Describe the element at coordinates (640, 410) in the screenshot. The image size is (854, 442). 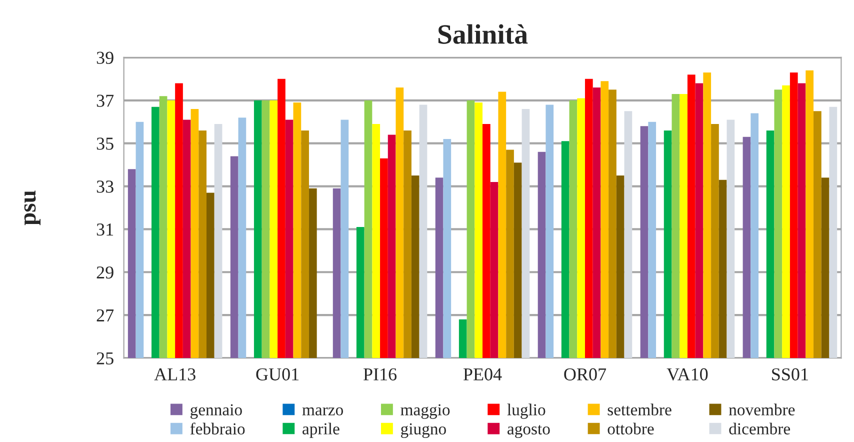
I see `legend-label: settembre` at that location.